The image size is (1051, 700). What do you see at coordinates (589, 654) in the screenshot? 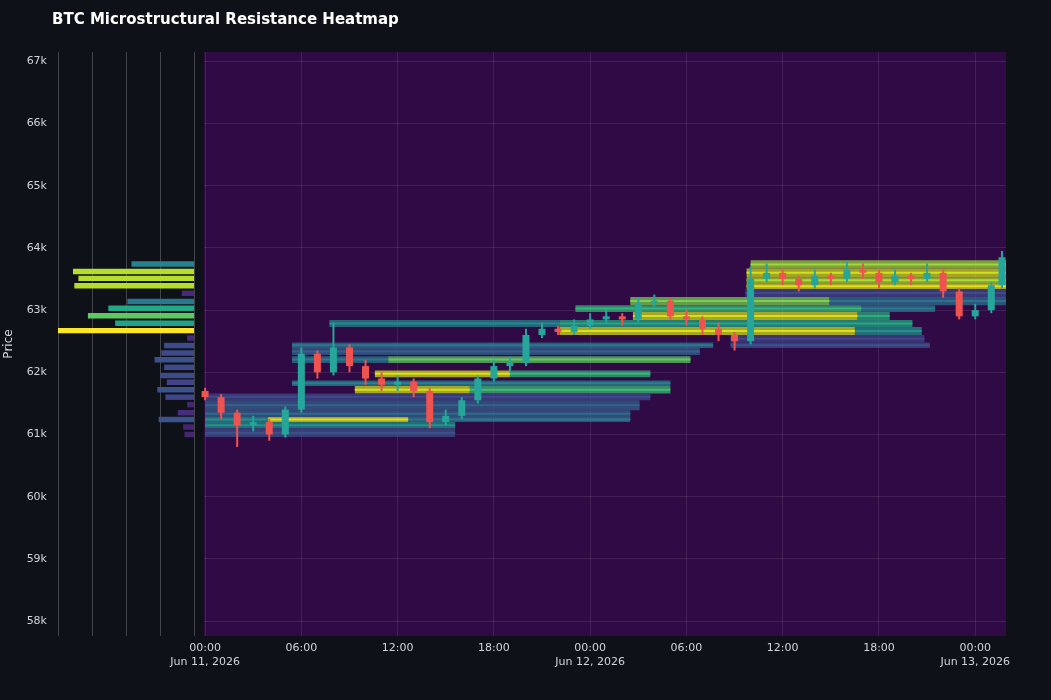
I see `x-tick-label: 00:00 Jun 12, 2026` at bounding box center [589, 654].